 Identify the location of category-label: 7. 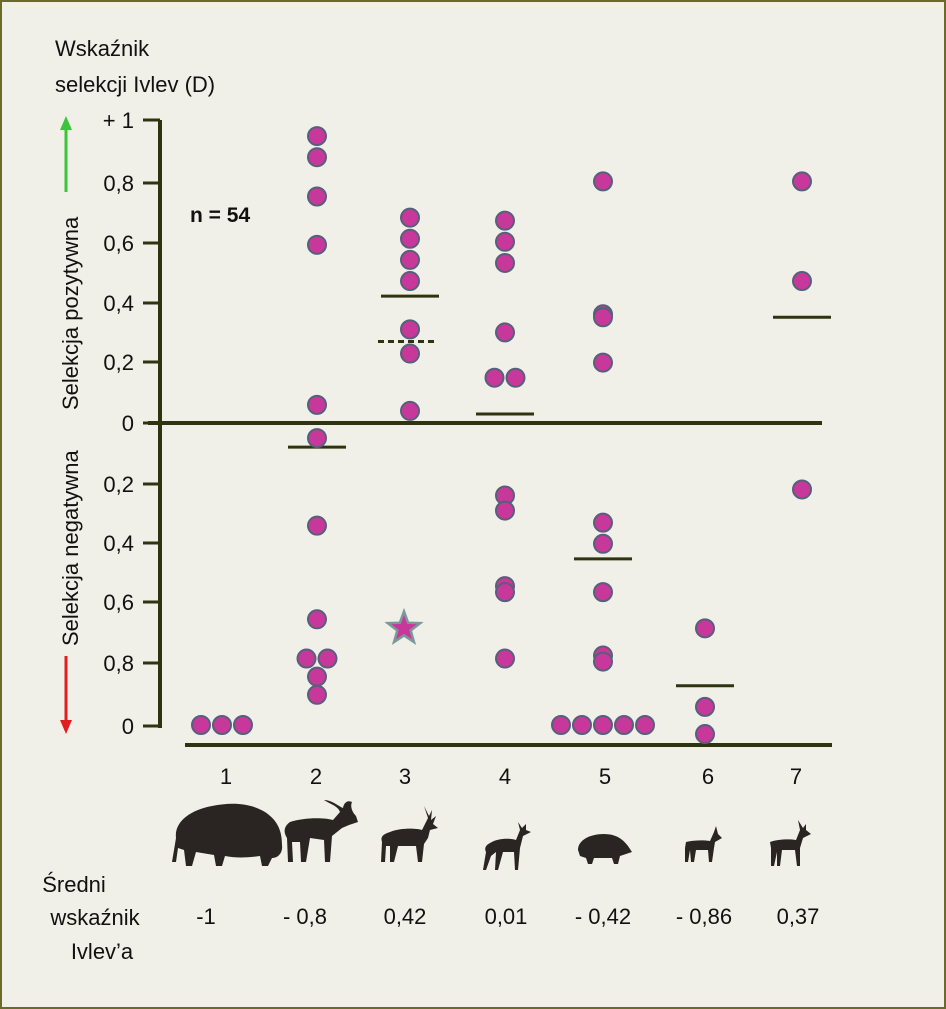
(796, 776).